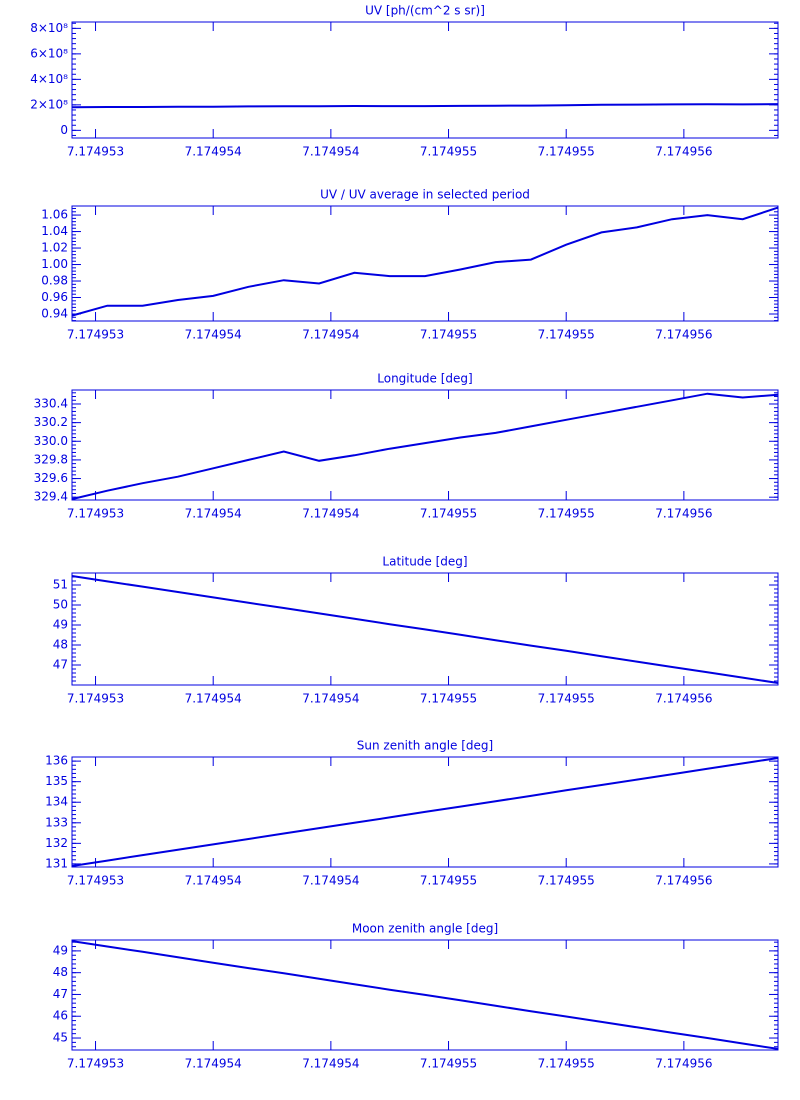 Image resolution: width=800 pixels, height=1100 pixels. What do you see at coordinates (60, 605) in the screenshot?
I see `y-tick-label: 50` at bounding box center [60, 605].